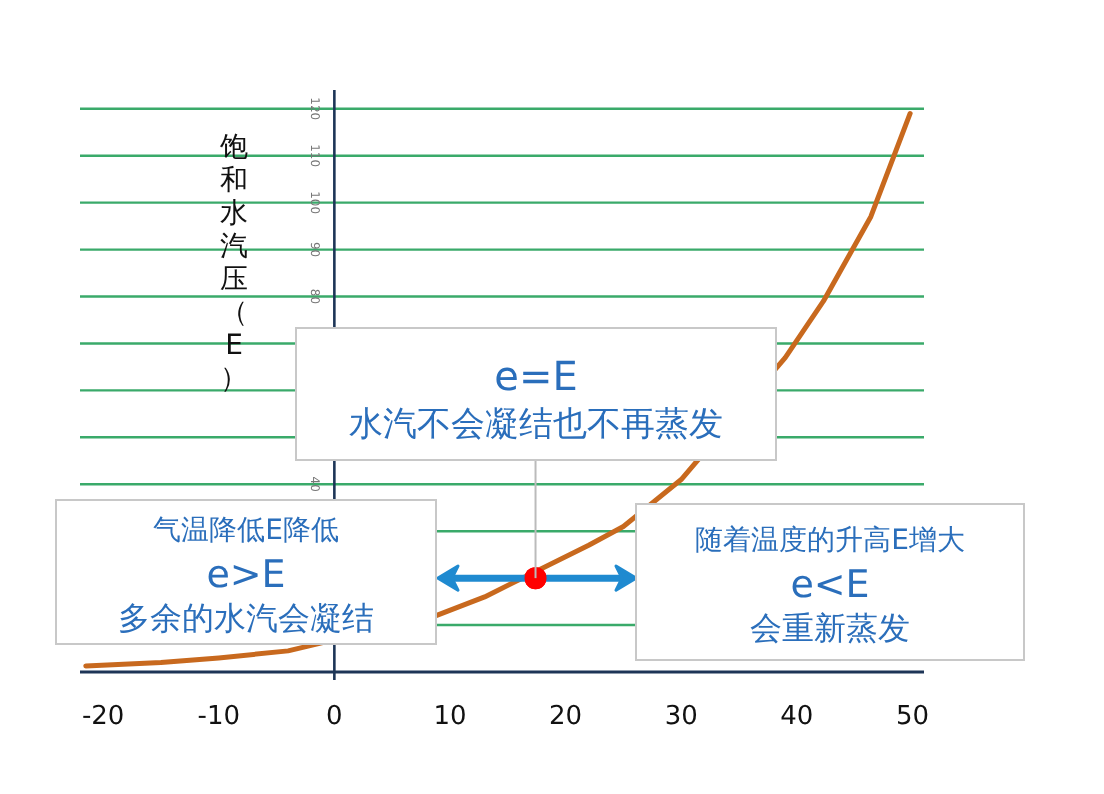 The height and width of the screenshot is (794, 1104). I want to click on x-tick-label: 10, so click(450, 717).